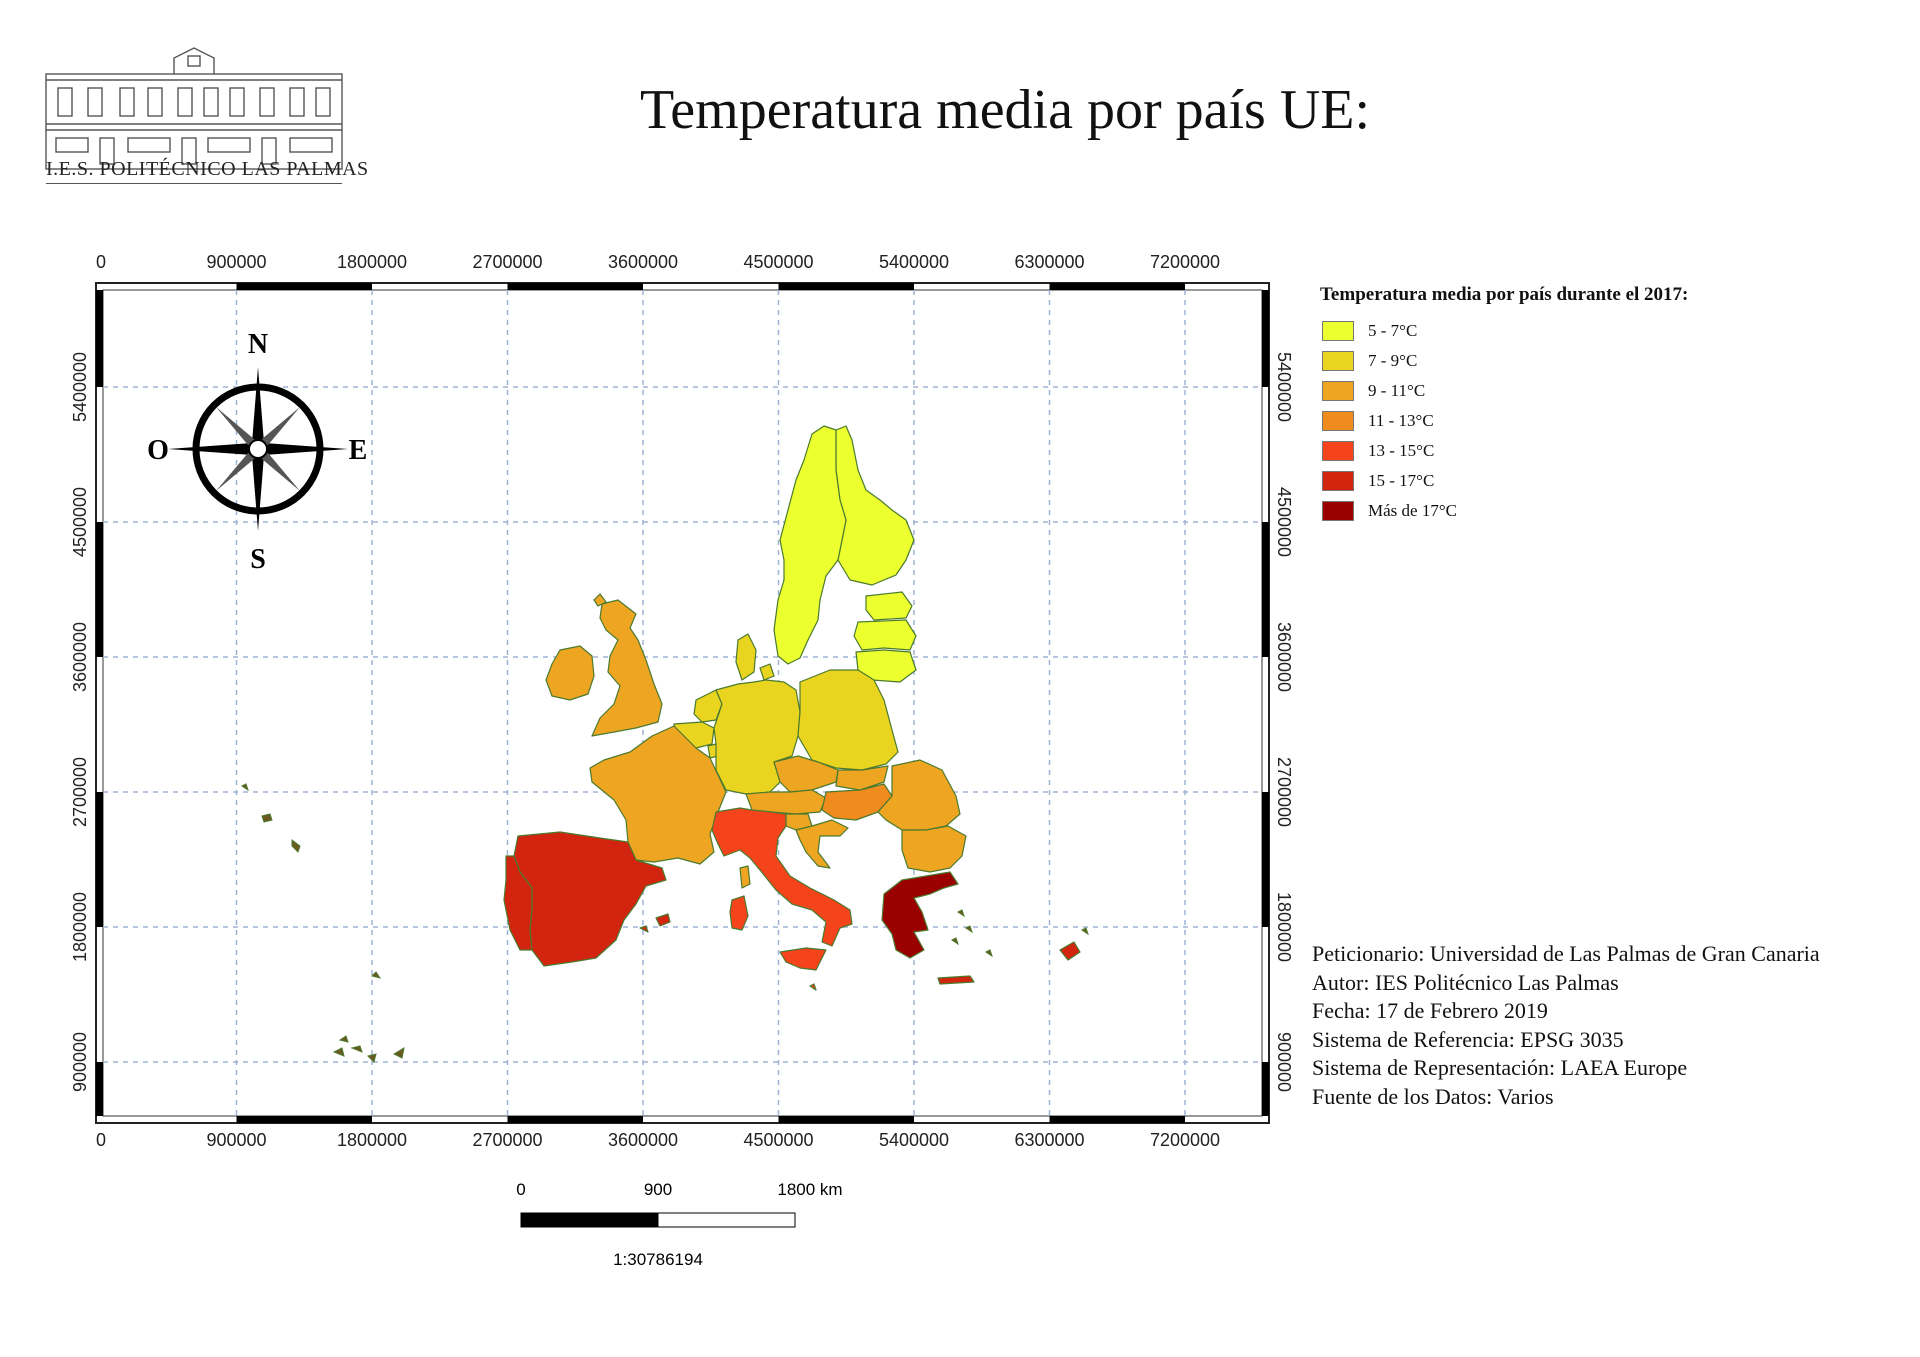 The width and height of the screenshot is (1920, 1357). What do you see at coordinates (792, 708) in the screenshot?
I see `countries` at bounding box center [792, 708].